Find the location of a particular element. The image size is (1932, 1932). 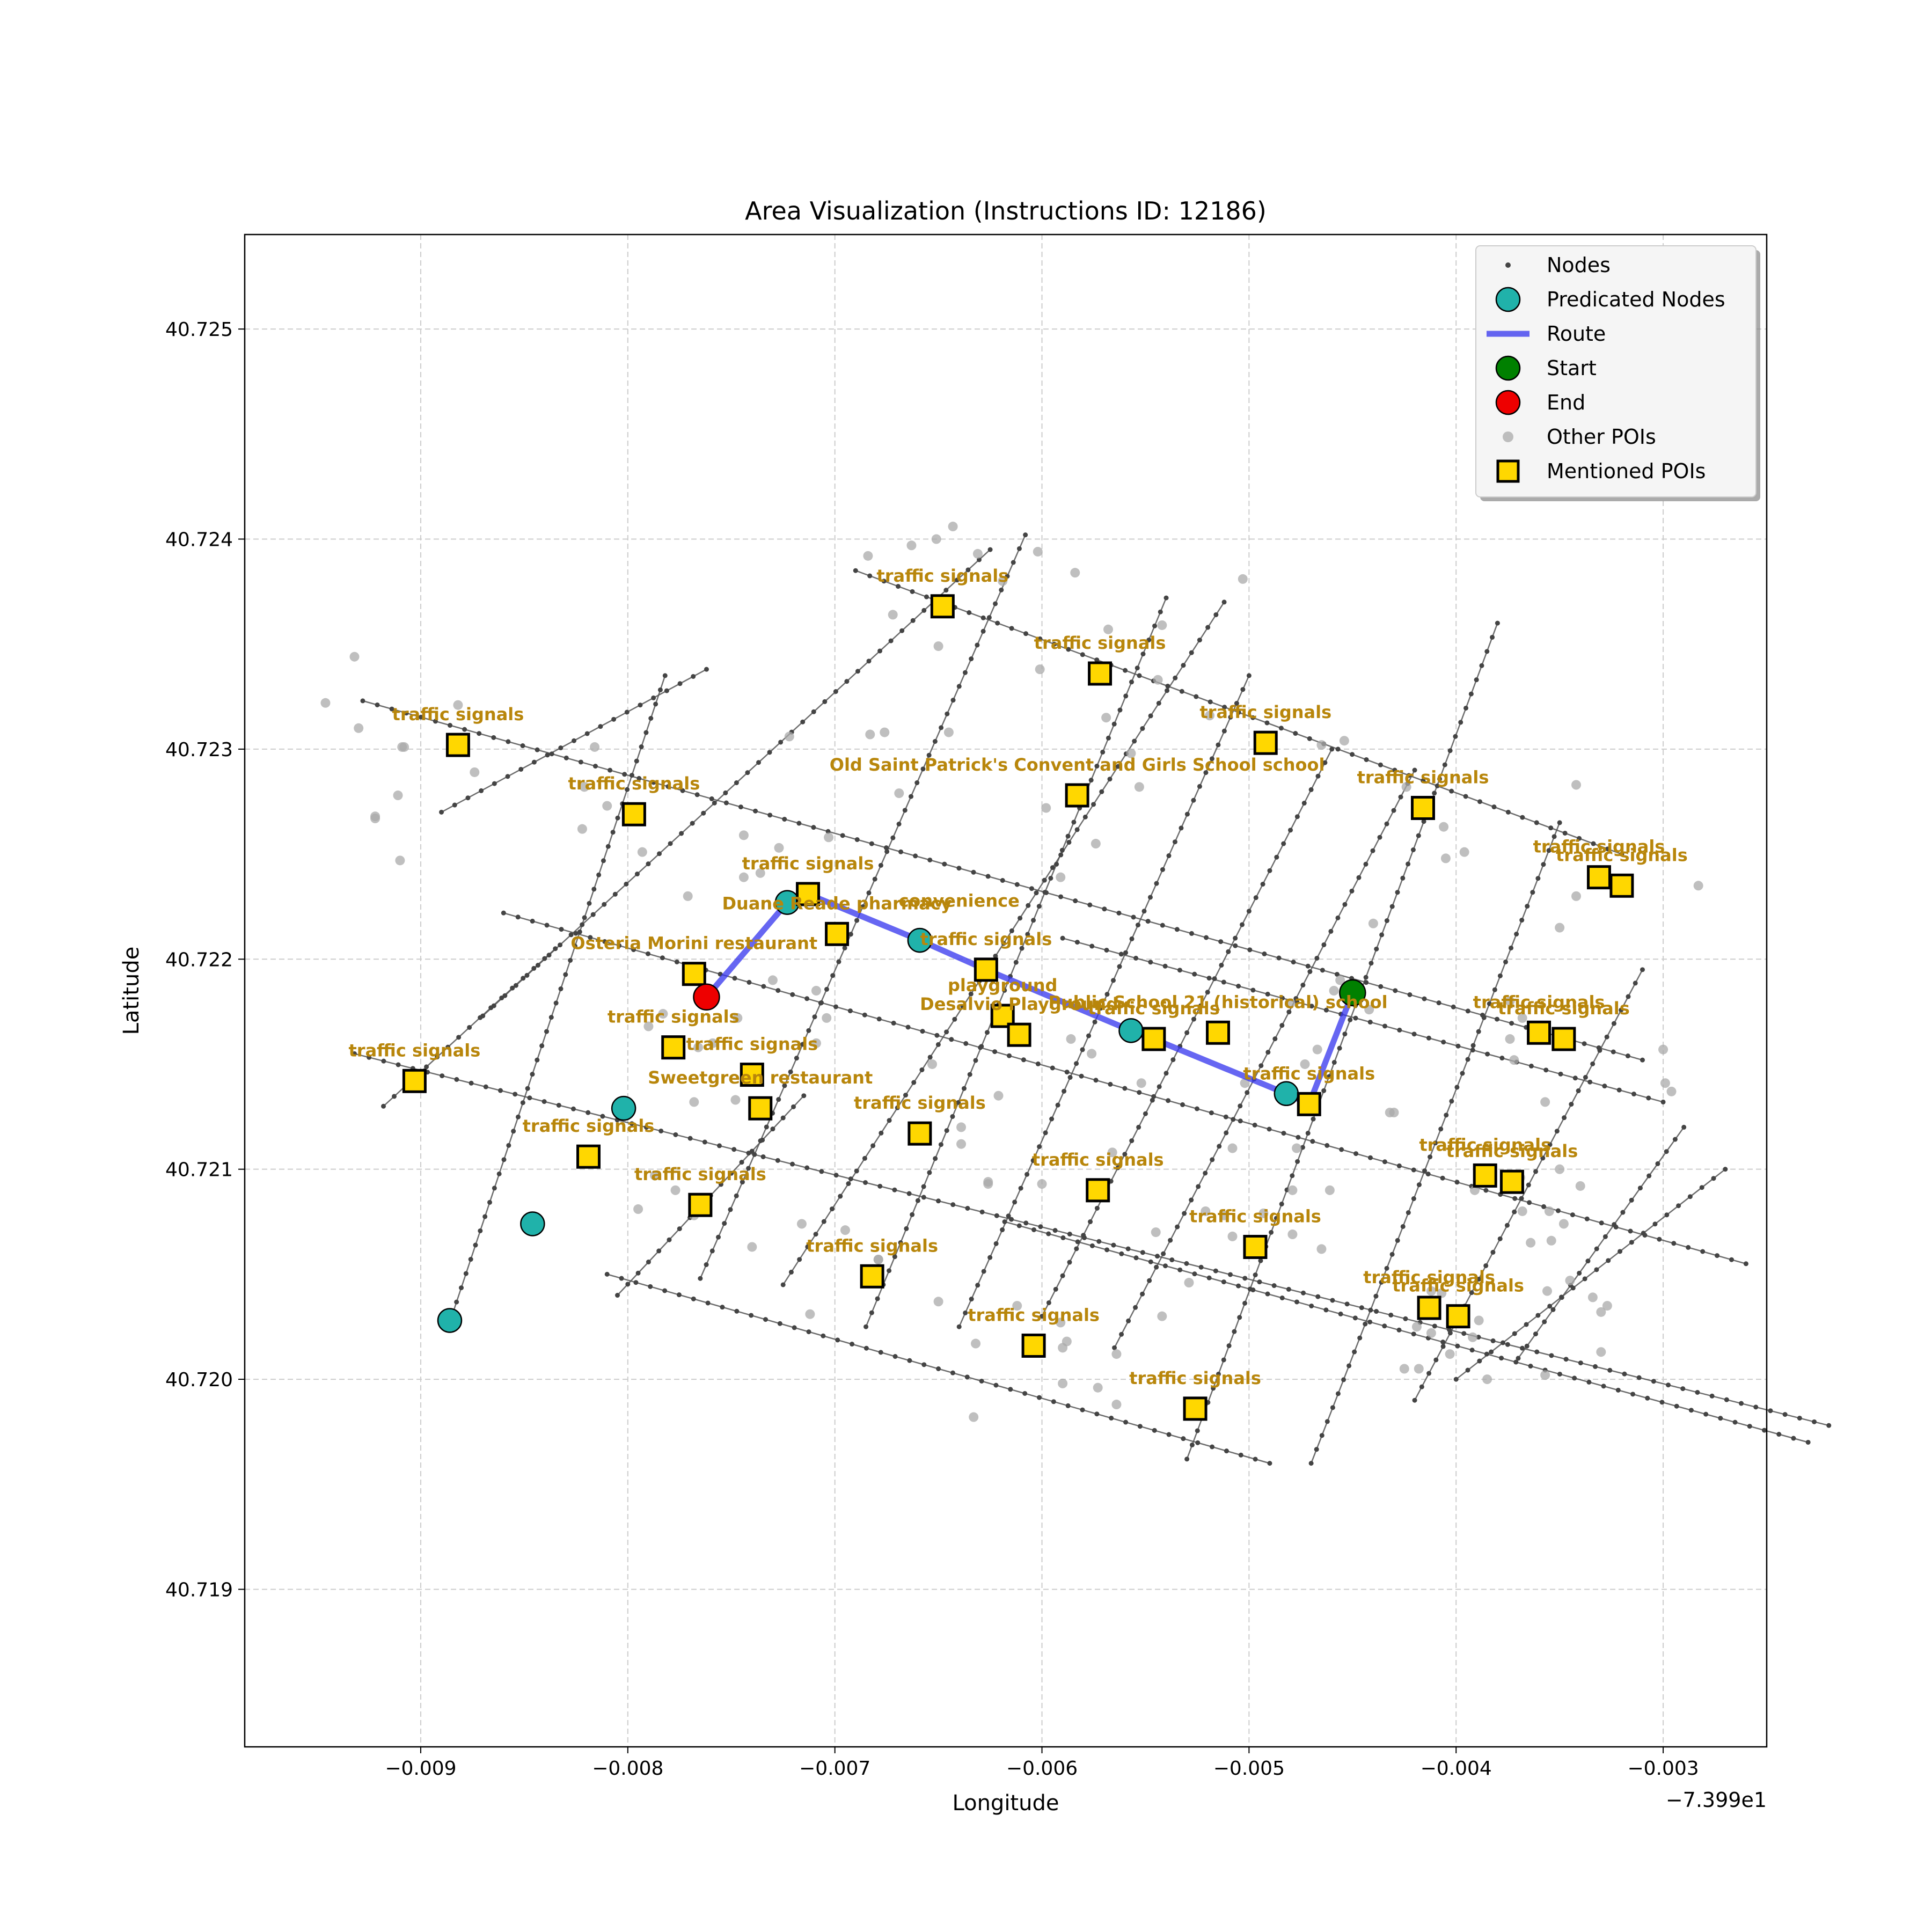

y-axis-label: Latitude is located at coordinates (131, 991).